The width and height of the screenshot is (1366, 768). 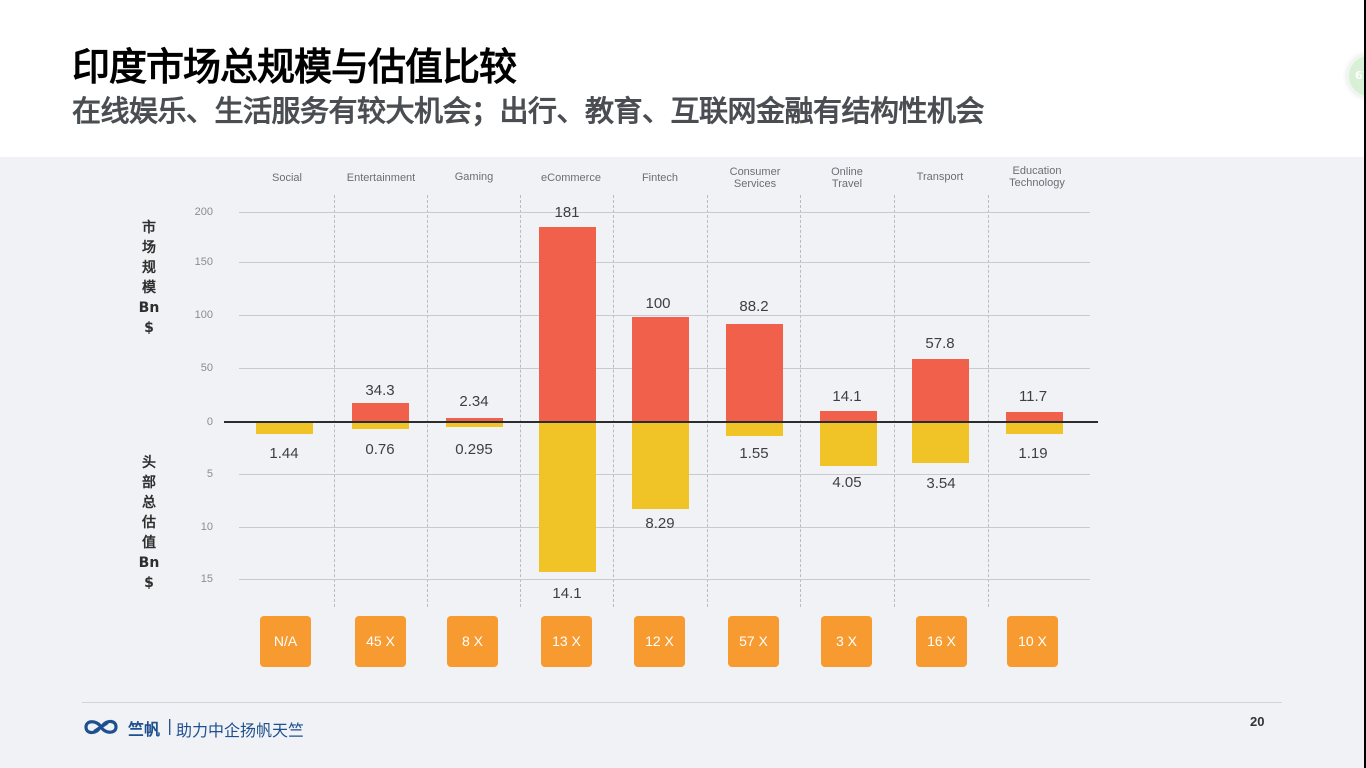 I want to click on category-label-consumer-services: Consumer Services, so click(x=755, y=178).